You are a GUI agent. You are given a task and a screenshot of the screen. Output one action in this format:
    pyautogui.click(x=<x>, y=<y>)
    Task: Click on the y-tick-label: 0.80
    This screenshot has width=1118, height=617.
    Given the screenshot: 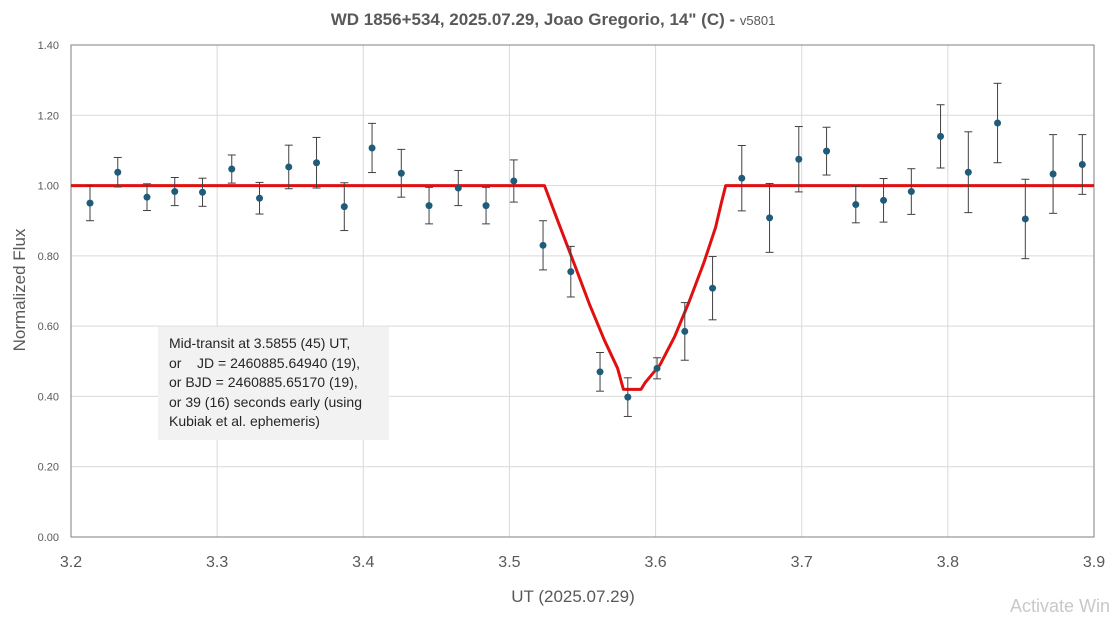 What is the action you would take?
    pyautogui.click(x=48, y=257)
    